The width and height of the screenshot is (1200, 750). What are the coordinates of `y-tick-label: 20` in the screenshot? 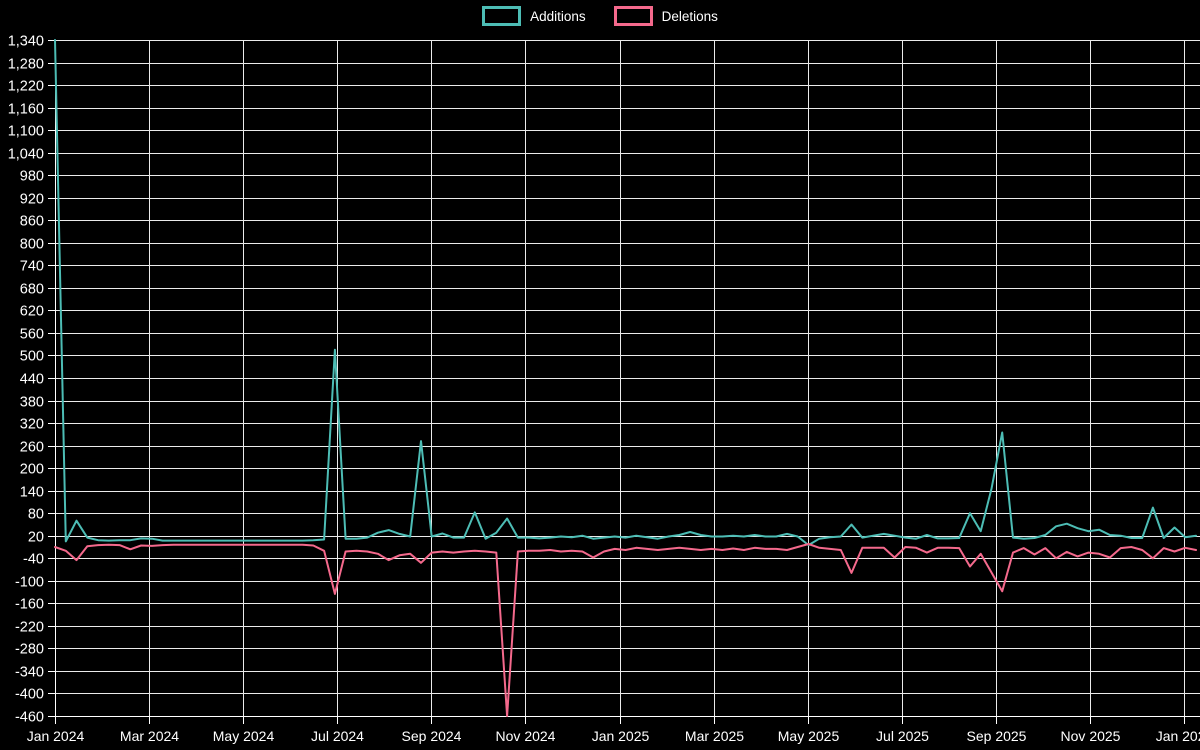 It's located at (36, 538).